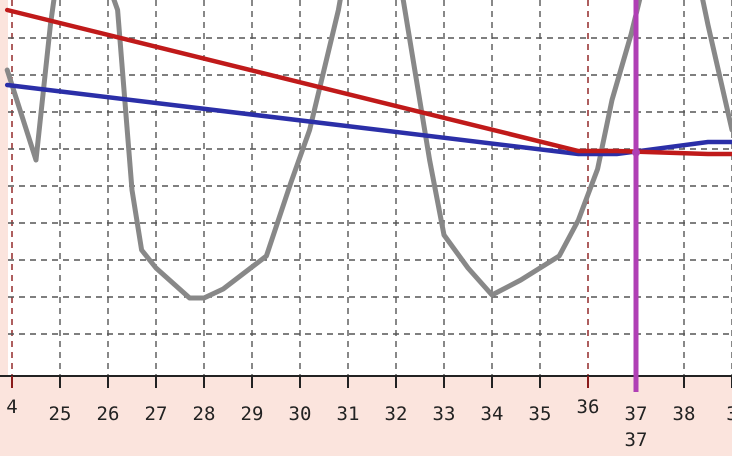 This screenshot has height=456, width=732. I want to click on tick-label-25: 25, so click(60, 414).